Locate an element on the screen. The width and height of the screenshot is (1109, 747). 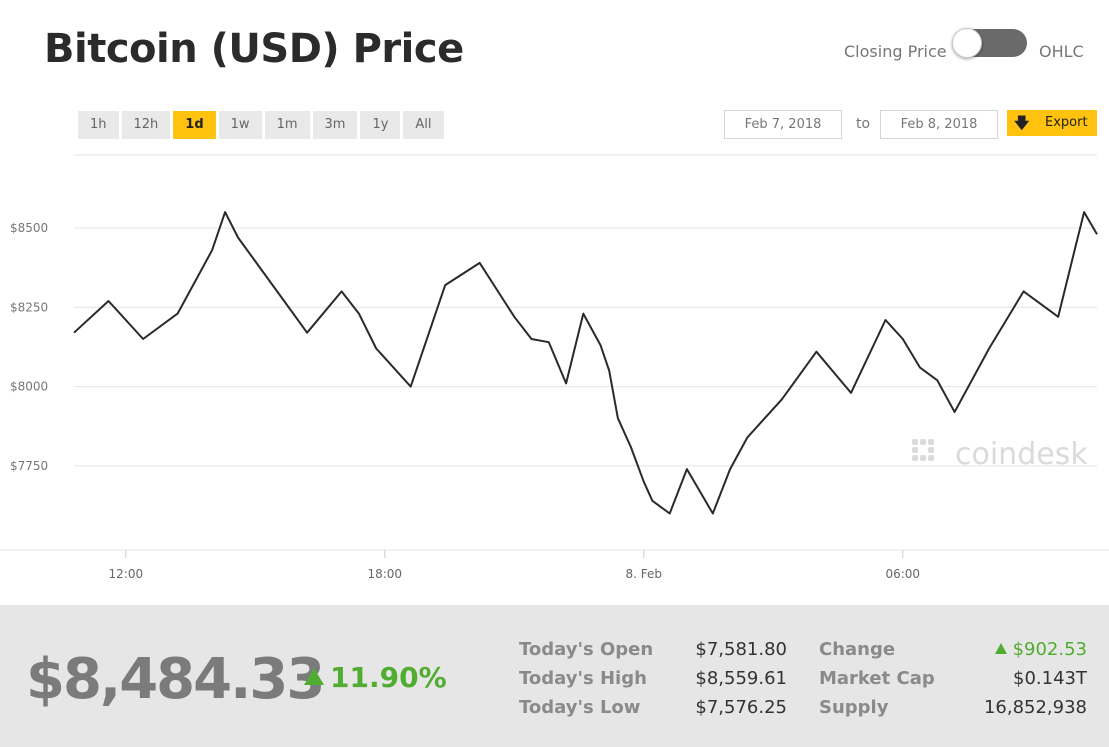
range-button-1y: 1y is located at coordinates (380, 125).